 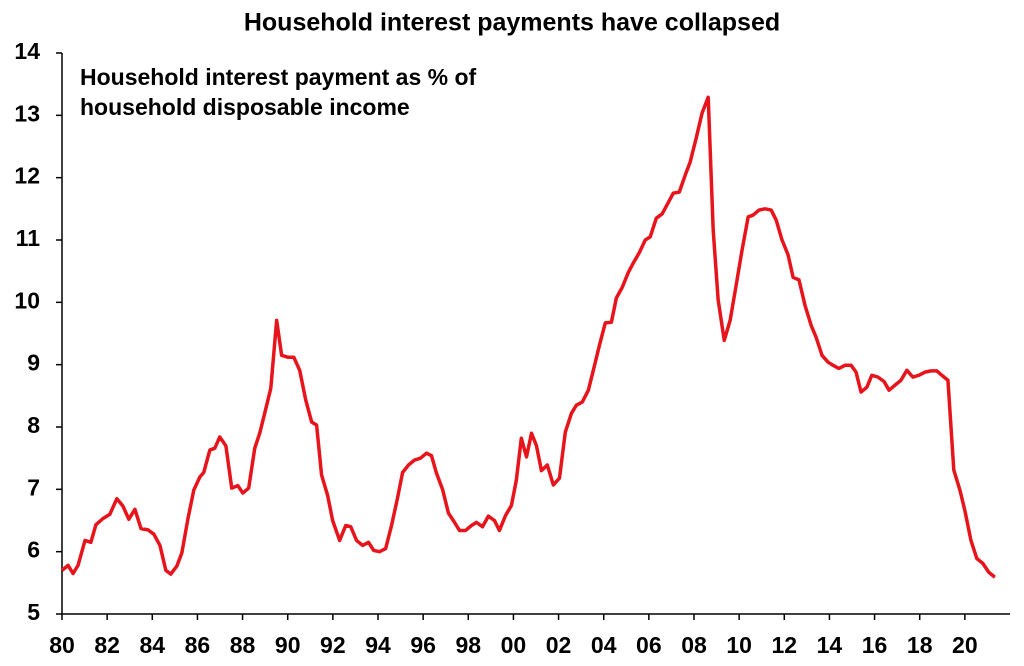 What do you see at coordinates (62, 645) in the screenshot?
I see `x-tick-label: 80` at bounding box center [62, 645].